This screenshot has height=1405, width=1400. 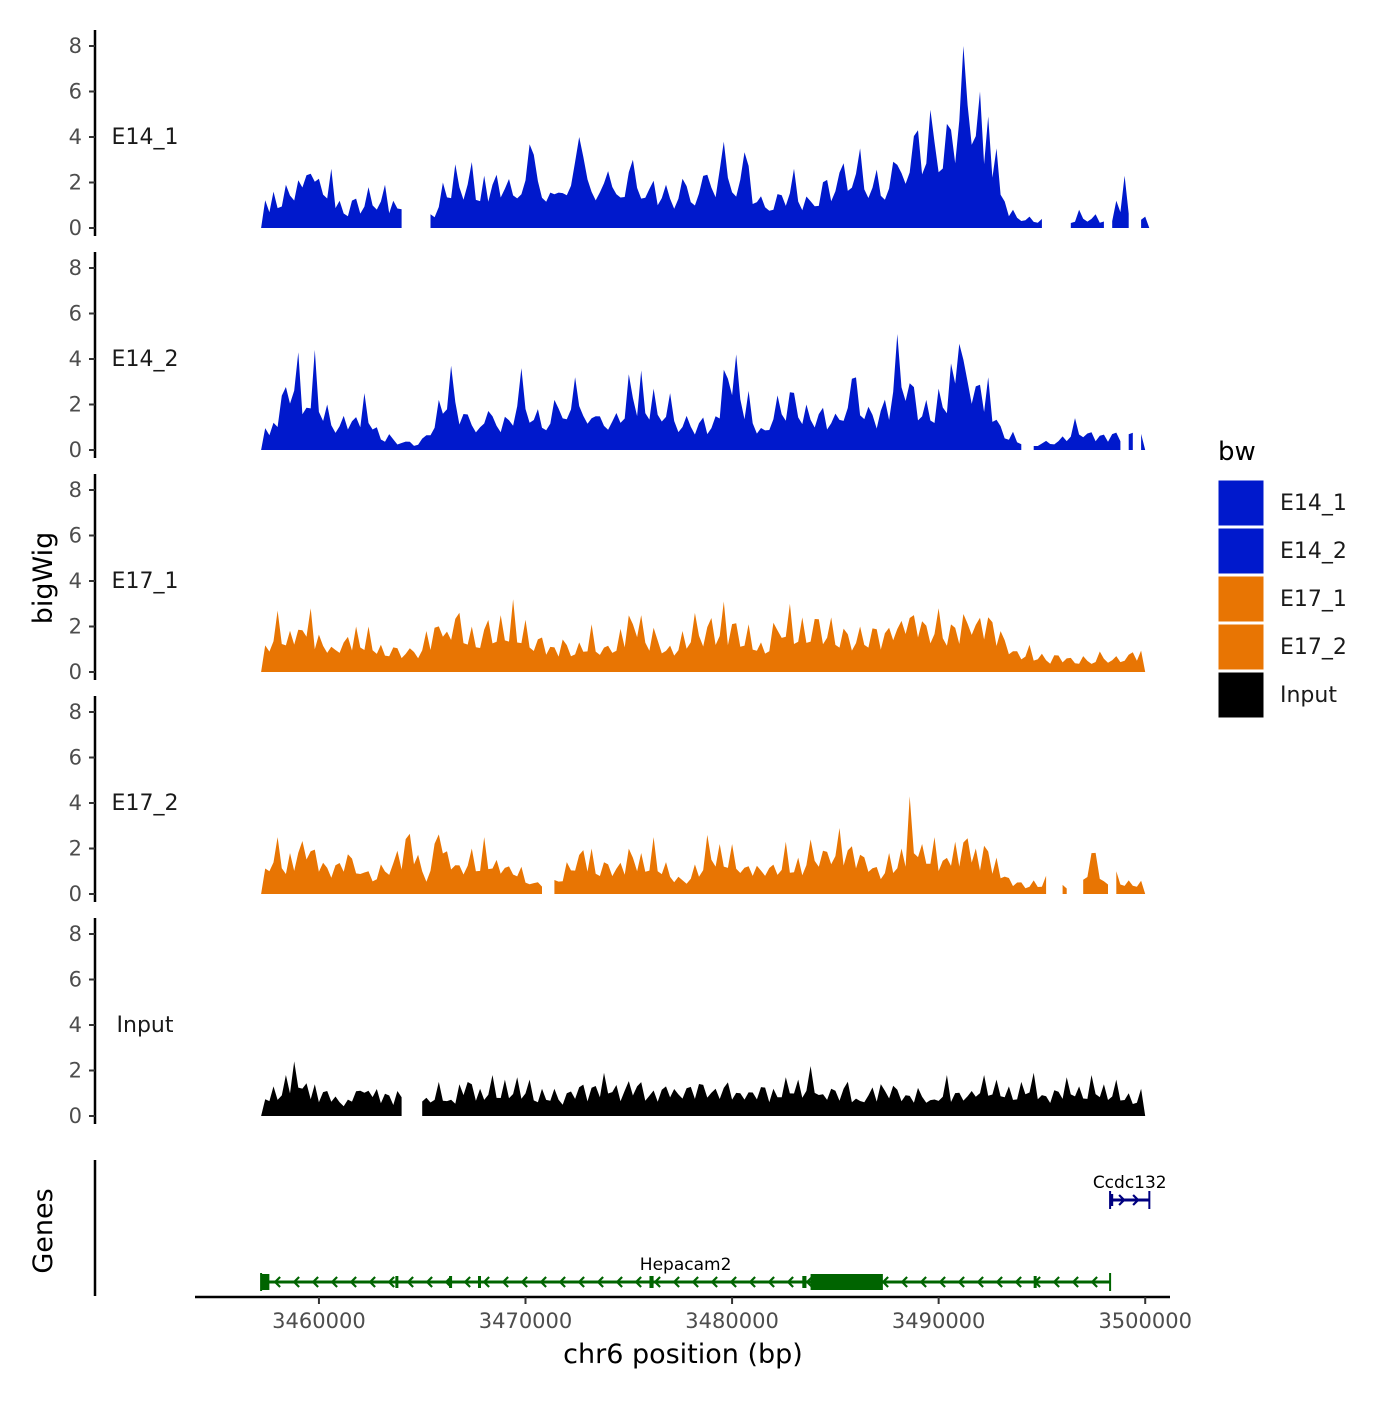 What do you see at coordinates (319, 1321) in the screenshot?
I see `x-tick-label: 3460000` at bounding box center [319, 1321].